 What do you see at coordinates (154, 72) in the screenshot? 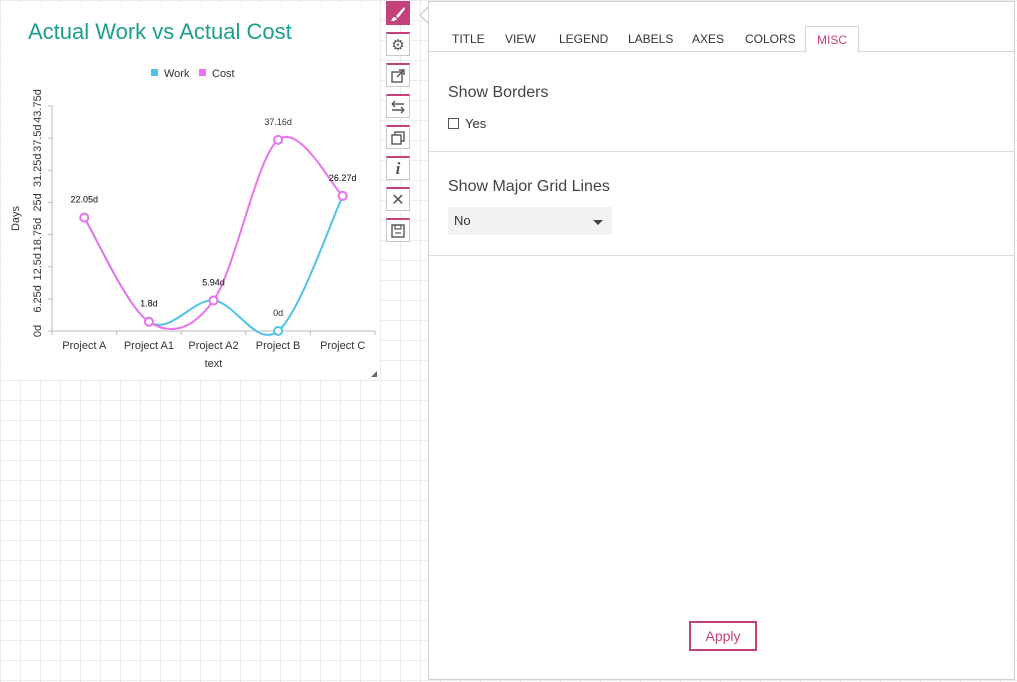
I see `legend-swatch-work` at bounding box center [154, 72].